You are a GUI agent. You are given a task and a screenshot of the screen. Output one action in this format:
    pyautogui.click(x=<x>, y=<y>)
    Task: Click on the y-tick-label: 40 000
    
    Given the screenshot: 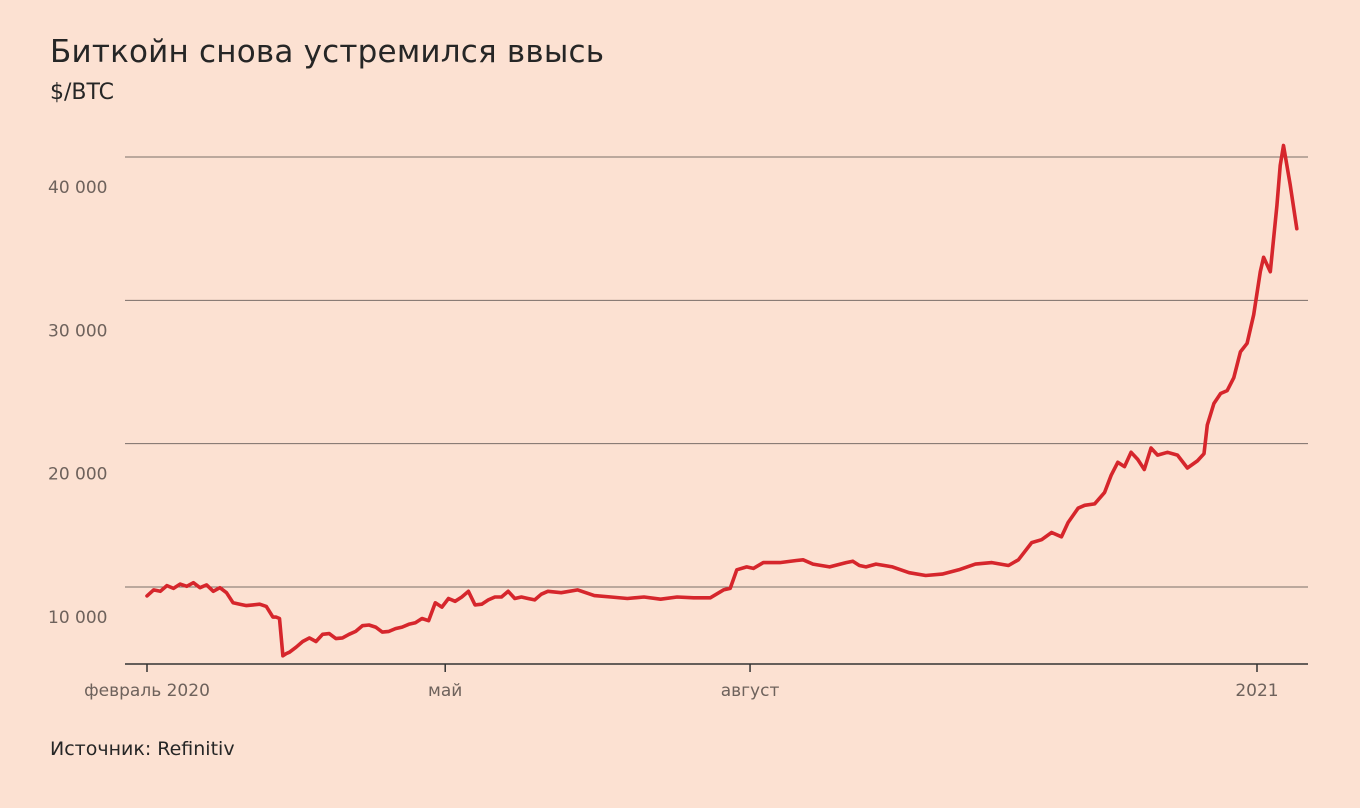 What is the action you would take?
    pyautogui.click(x=77, y=188)
    